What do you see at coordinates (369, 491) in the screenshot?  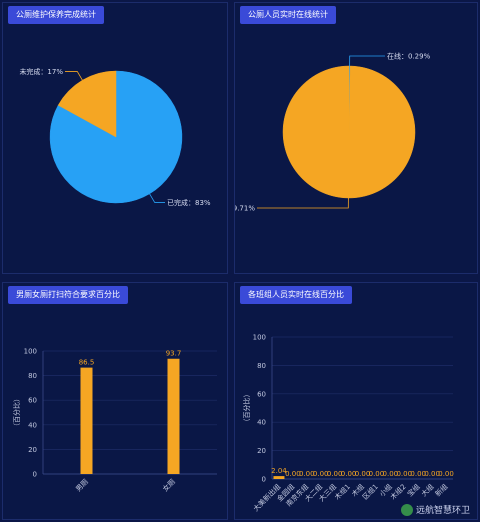 I see `x-tick-label: 区组1` at bounding box center [369, 491].